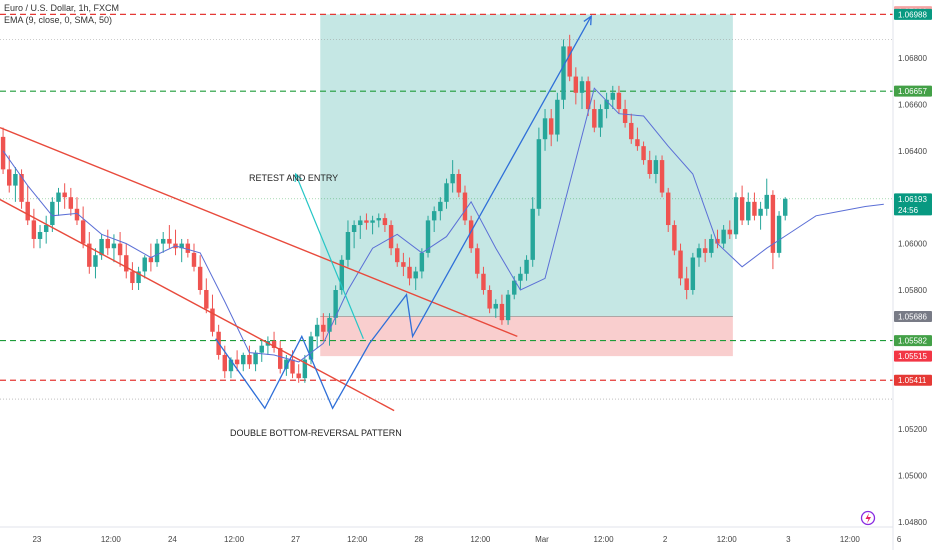 The width and height of the screenshot is (932, 555). Describe the element at coordinates (526, 336) in the screenshot. I see `stop-zone` at that location.